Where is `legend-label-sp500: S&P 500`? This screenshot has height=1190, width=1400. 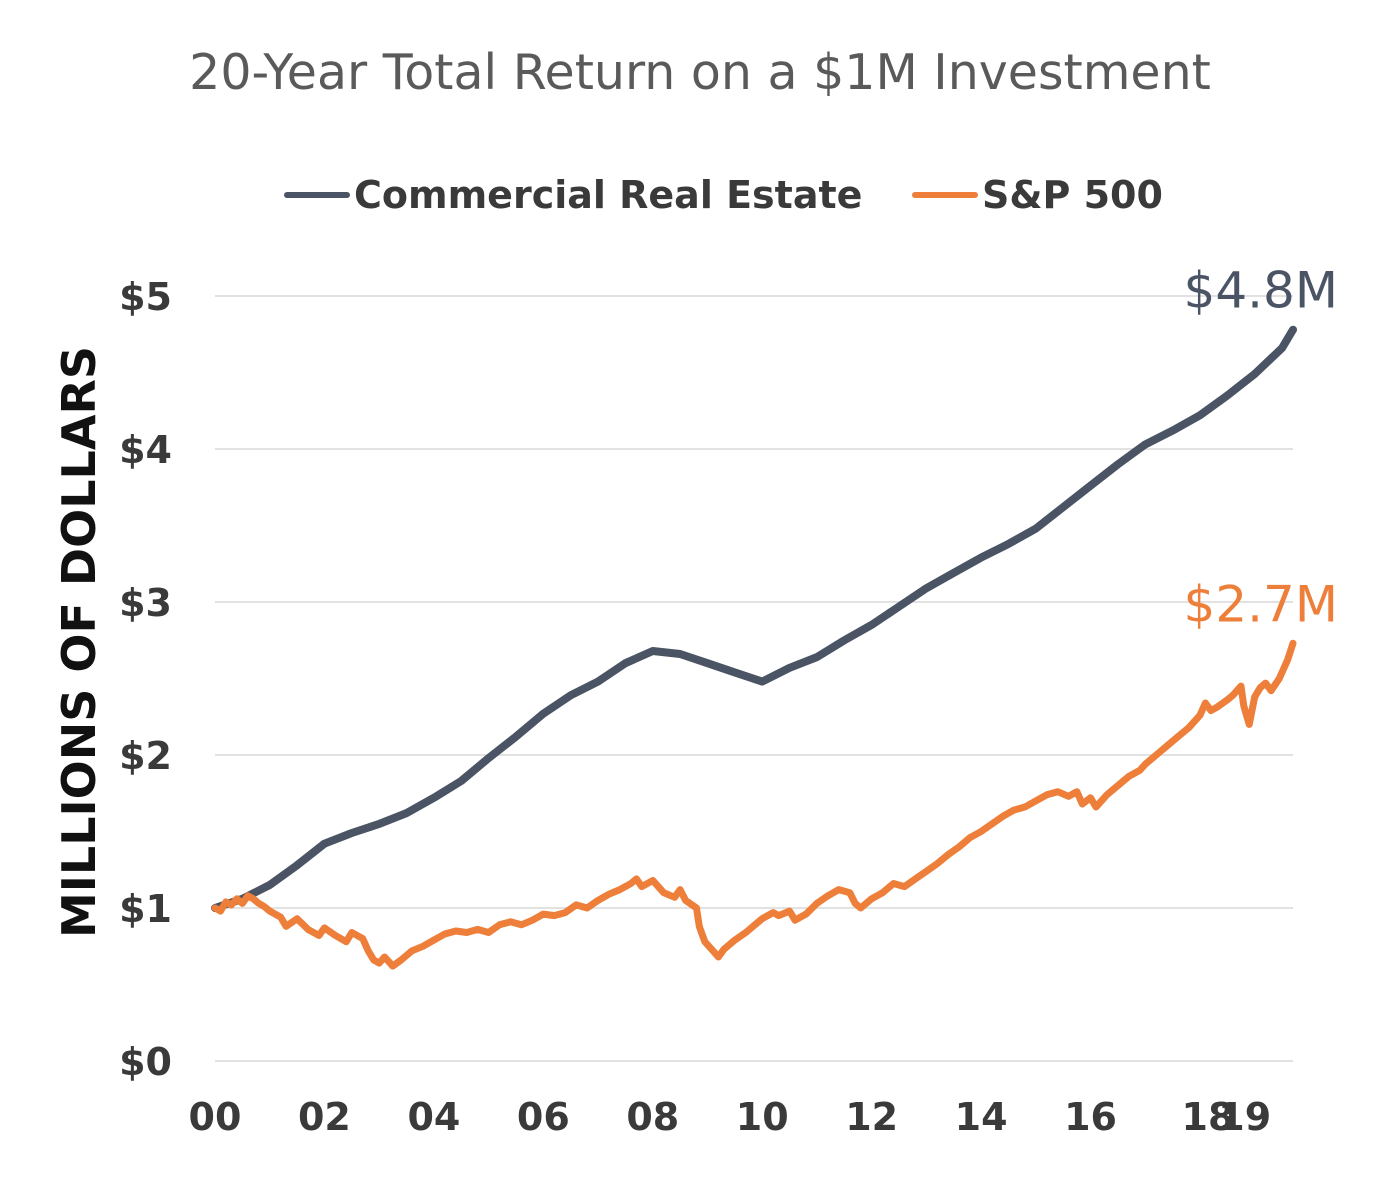 legend-label-sp500: S&P 500 is located at coordinates (1072, 195).